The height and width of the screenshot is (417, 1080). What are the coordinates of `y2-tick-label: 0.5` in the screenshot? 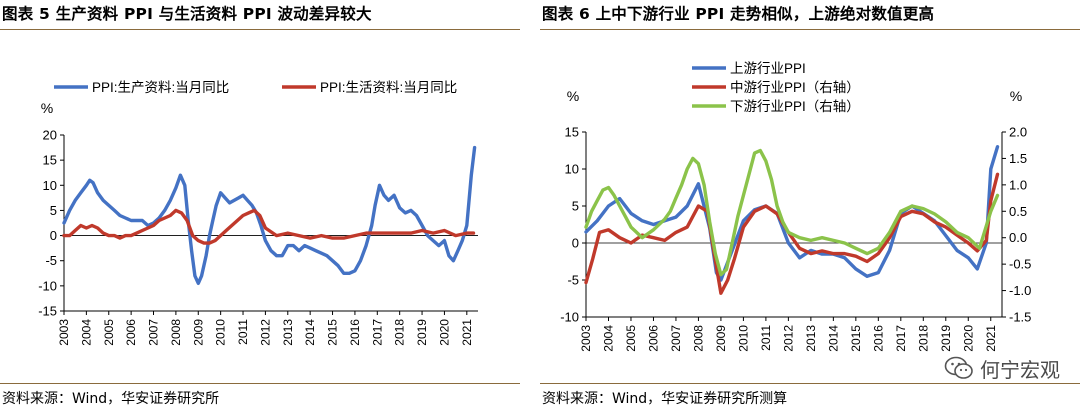 It's located at (1018, 211).